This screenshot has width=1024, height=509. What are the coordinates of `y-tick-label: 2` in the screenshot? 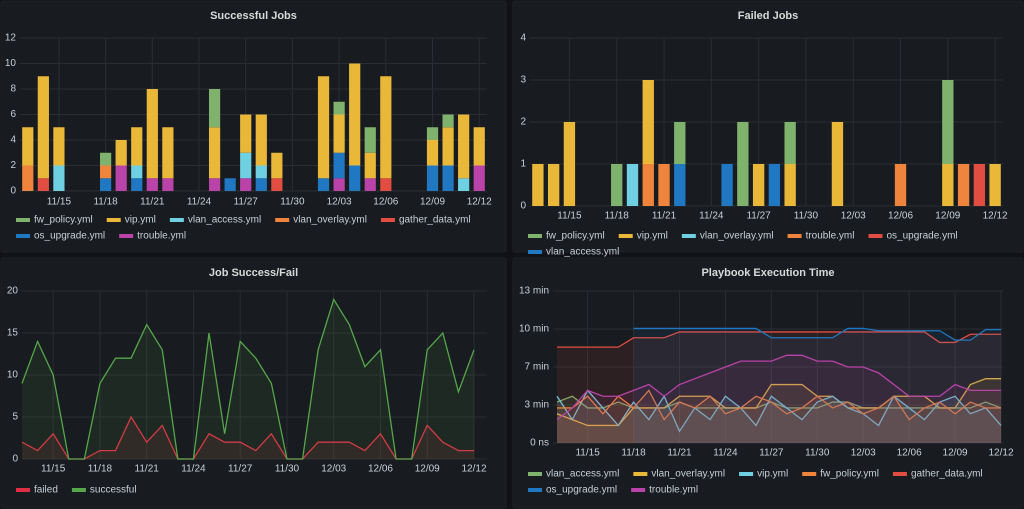 It's located at (13, 165).